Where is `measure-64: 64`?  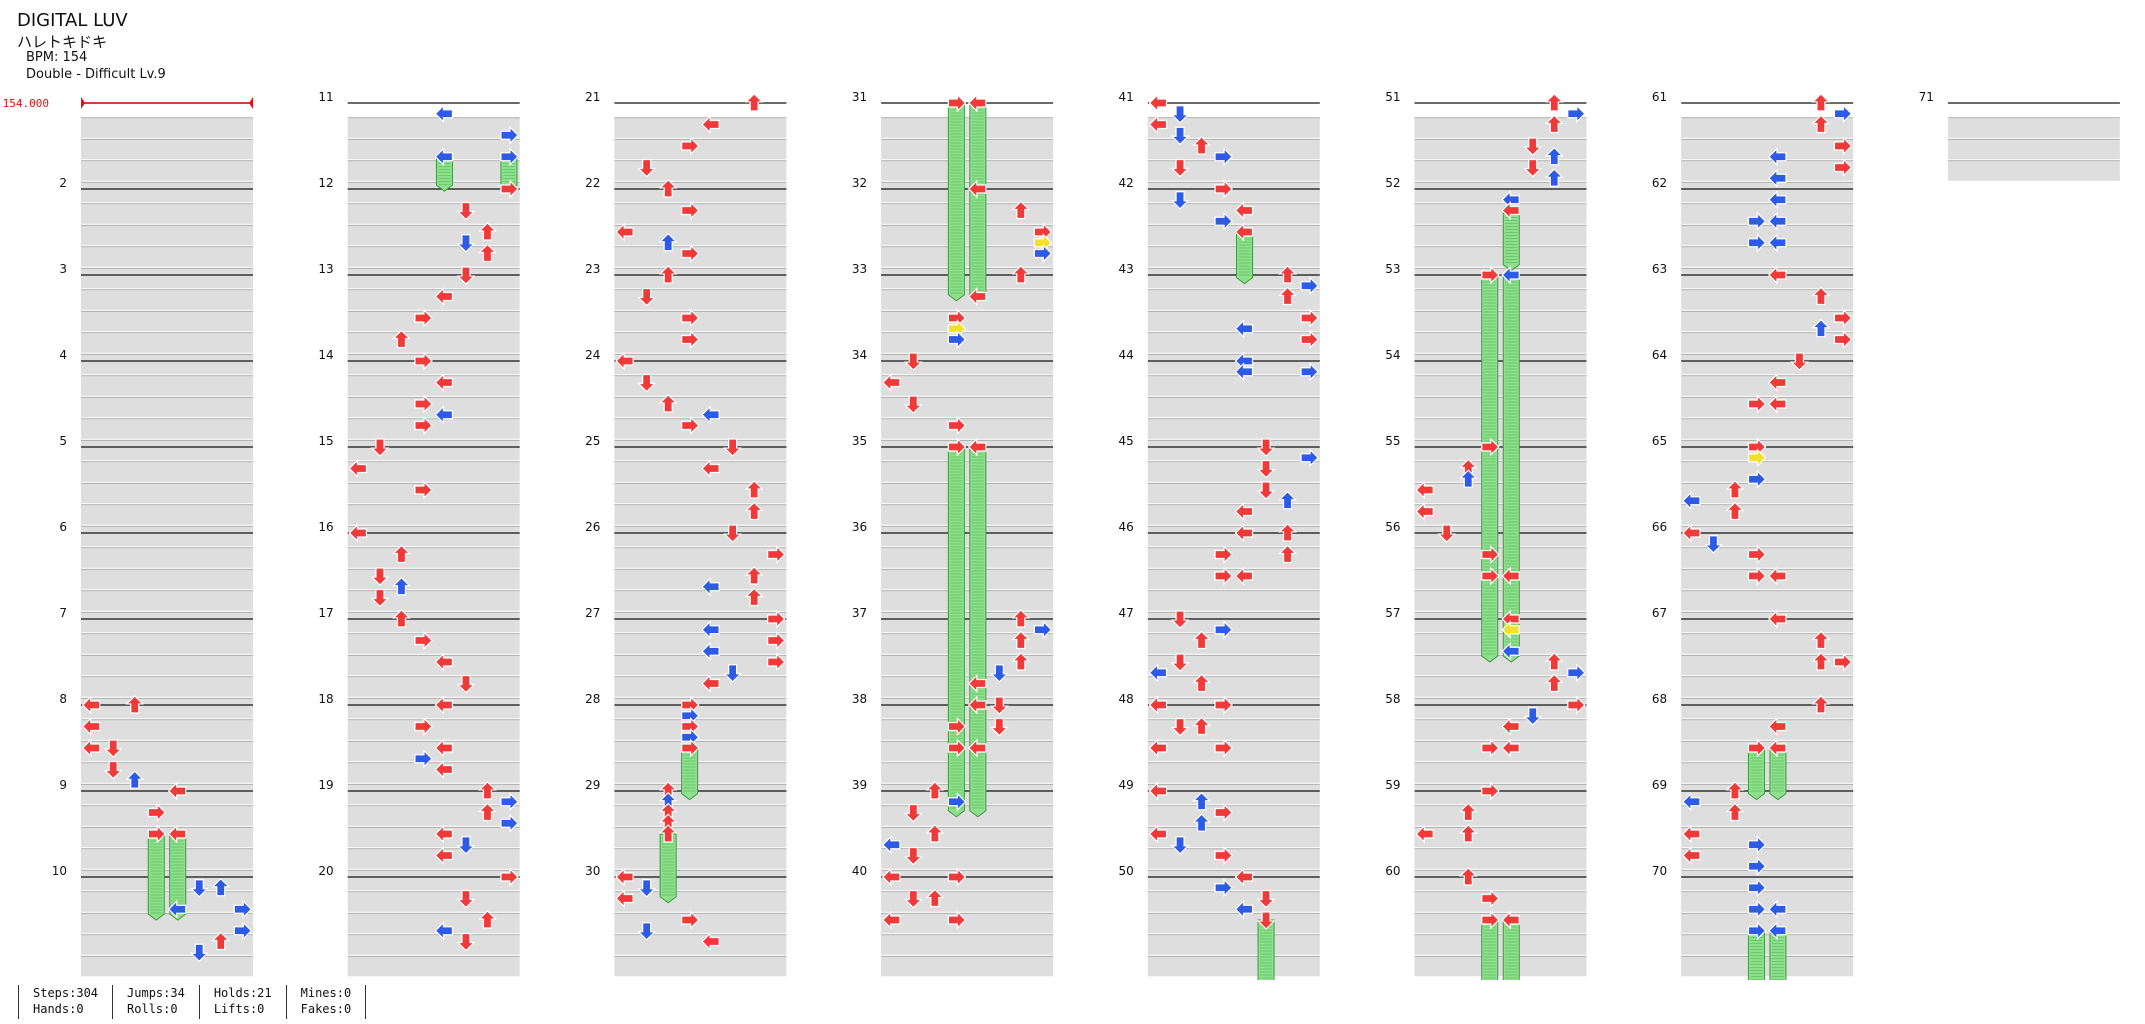 measure-64: 64 is located at coordinates (1753, 404).